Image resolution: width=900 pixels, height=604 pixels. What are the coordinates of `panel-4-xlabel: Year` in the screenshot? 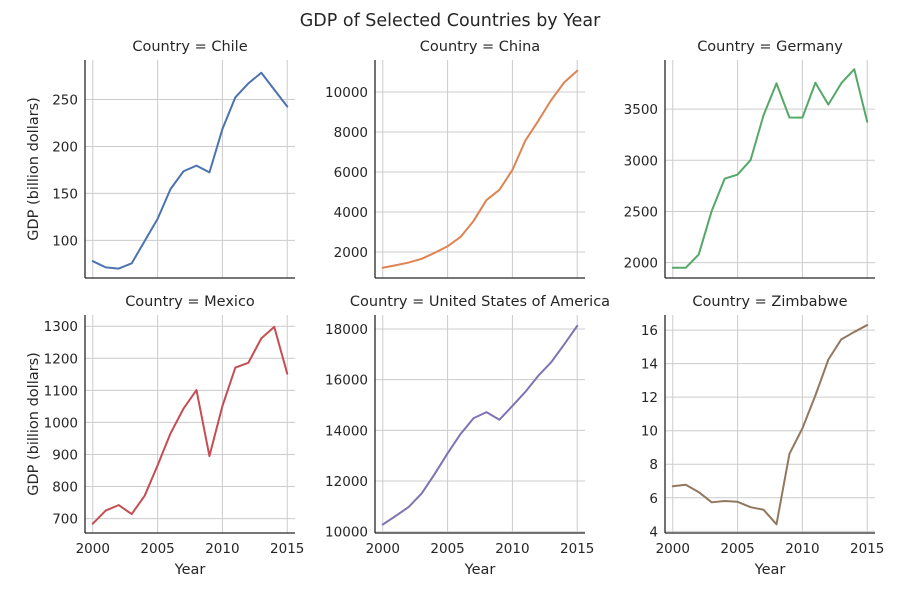 It's located at (480, 570).